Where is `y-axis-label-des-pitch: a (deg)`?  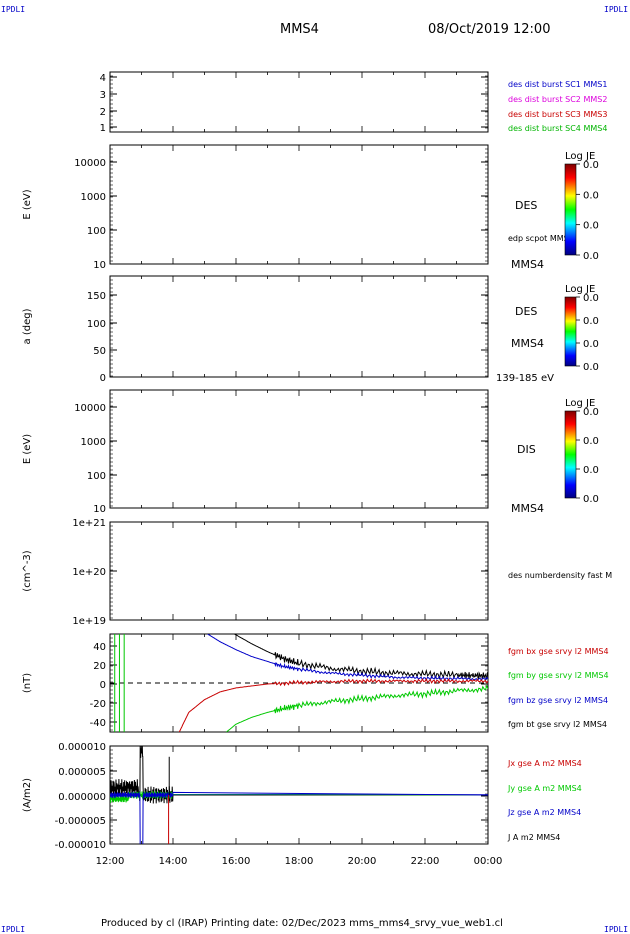 y-axis-label-des-pitch: a (deg) is located at coordinates (27, 326).